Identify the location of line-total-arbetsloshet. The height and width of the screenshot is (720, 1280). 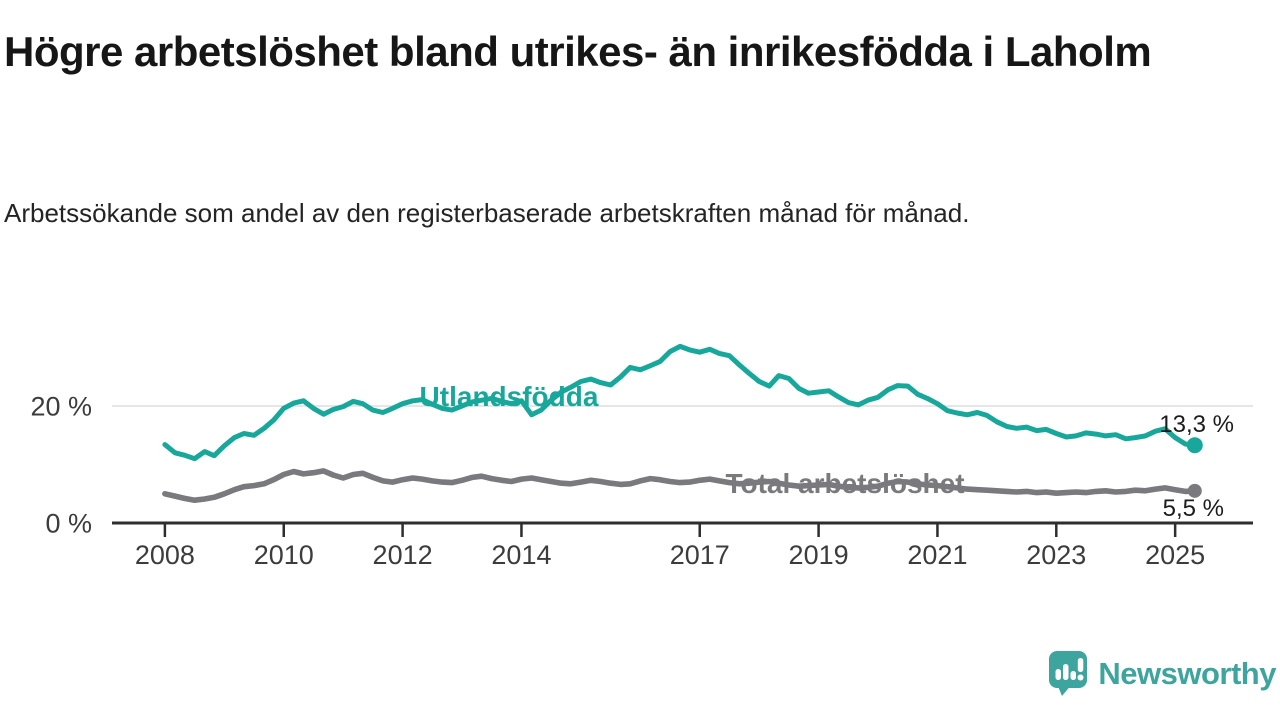
(680, 485).